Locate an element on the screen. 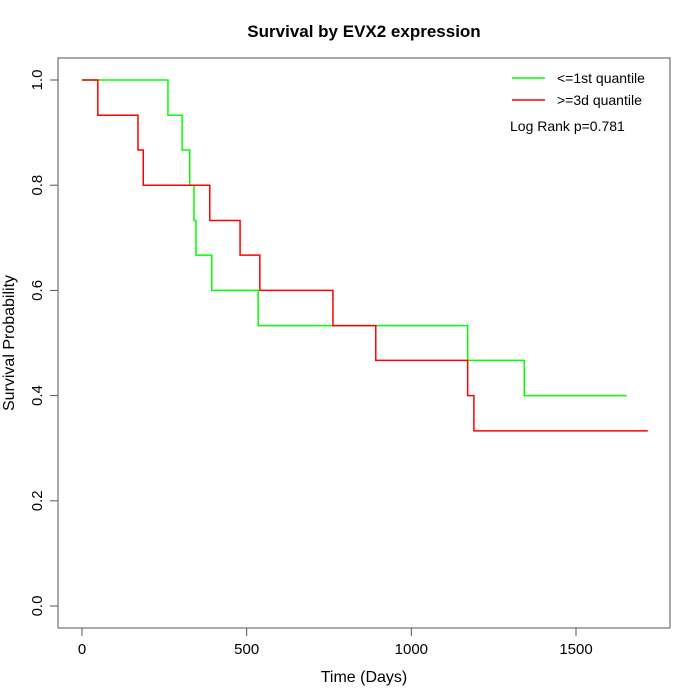 The height and width of the screenshot is (700, 700). legend-label-series-1: <=1st quantile is located at coordinates (601, 78).